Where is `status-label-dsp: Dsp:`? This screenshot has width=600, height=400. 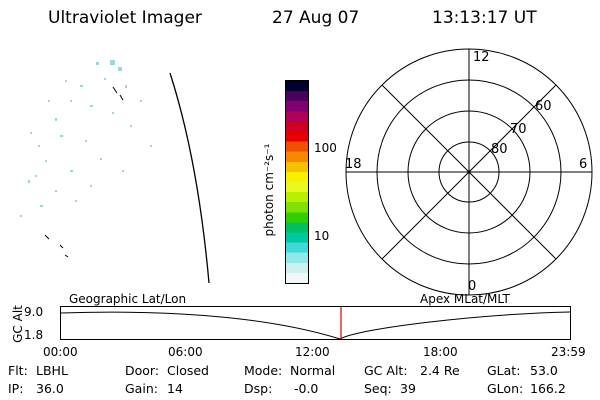 status-label-dsp: Dsp: is located at coordinates (258, 388).